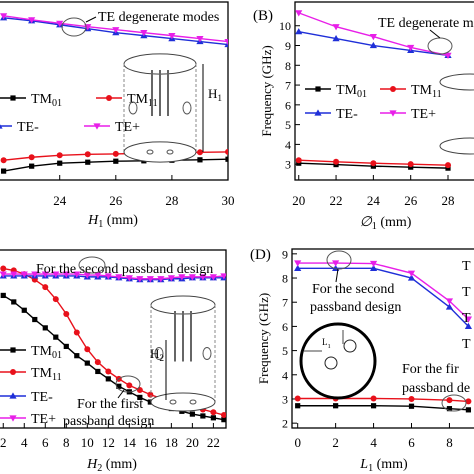 This screenshot has width=474, height=474. Describe the element at coordinates (285, 424) in the screenshot. I see `y-tick-label: 2` at that location.